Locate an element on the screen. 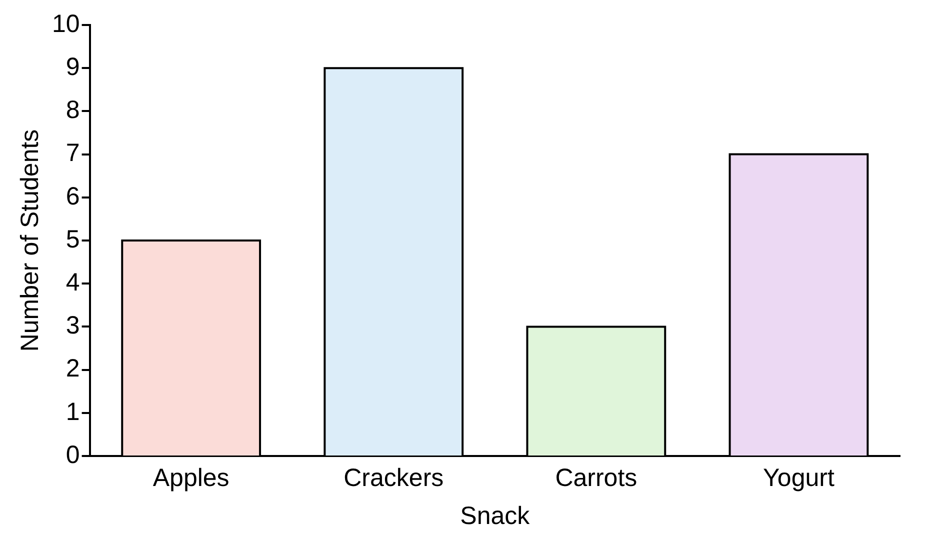 The image size is (948, 544). x-tick-label: Apples is located at coordinates (191, 478).